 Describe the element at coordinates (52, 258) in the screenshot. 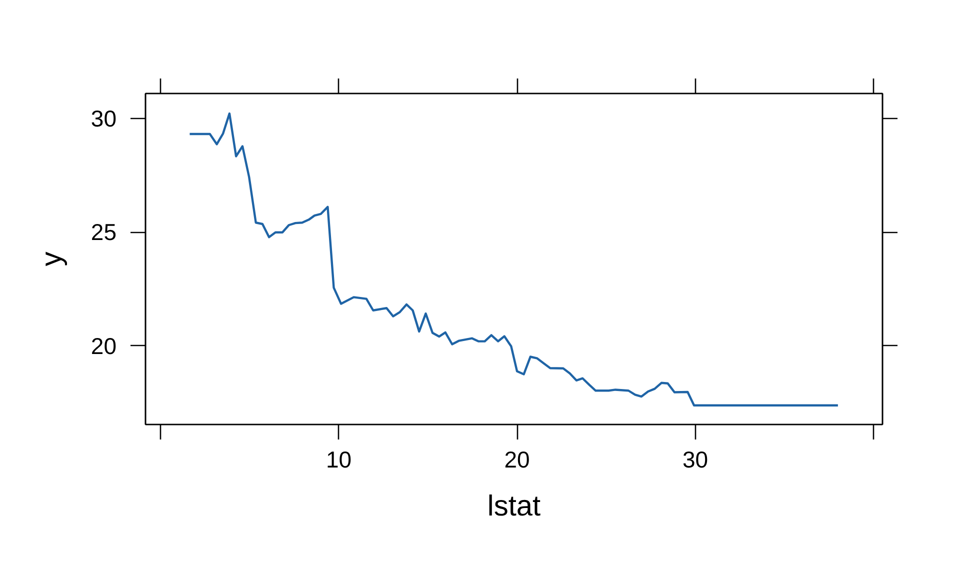

I see `y-axis-title: y` at that location.